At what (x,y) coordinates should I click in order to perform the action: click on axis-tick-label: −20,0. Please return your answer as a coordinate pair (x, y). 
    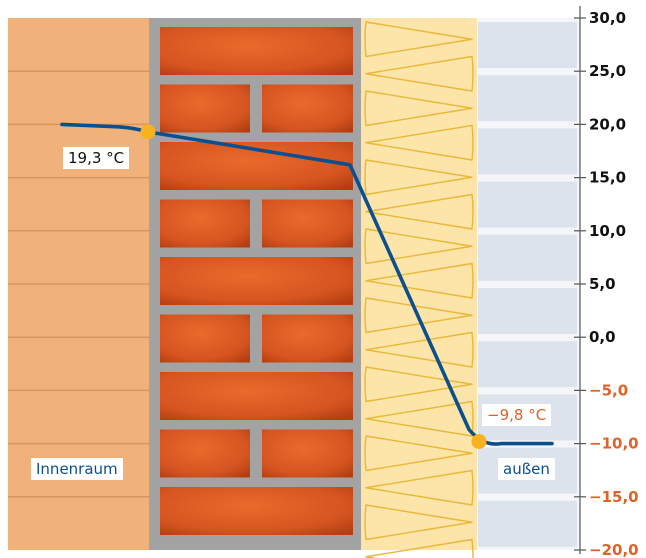
    Looking at the image, I should click on (614, 549).